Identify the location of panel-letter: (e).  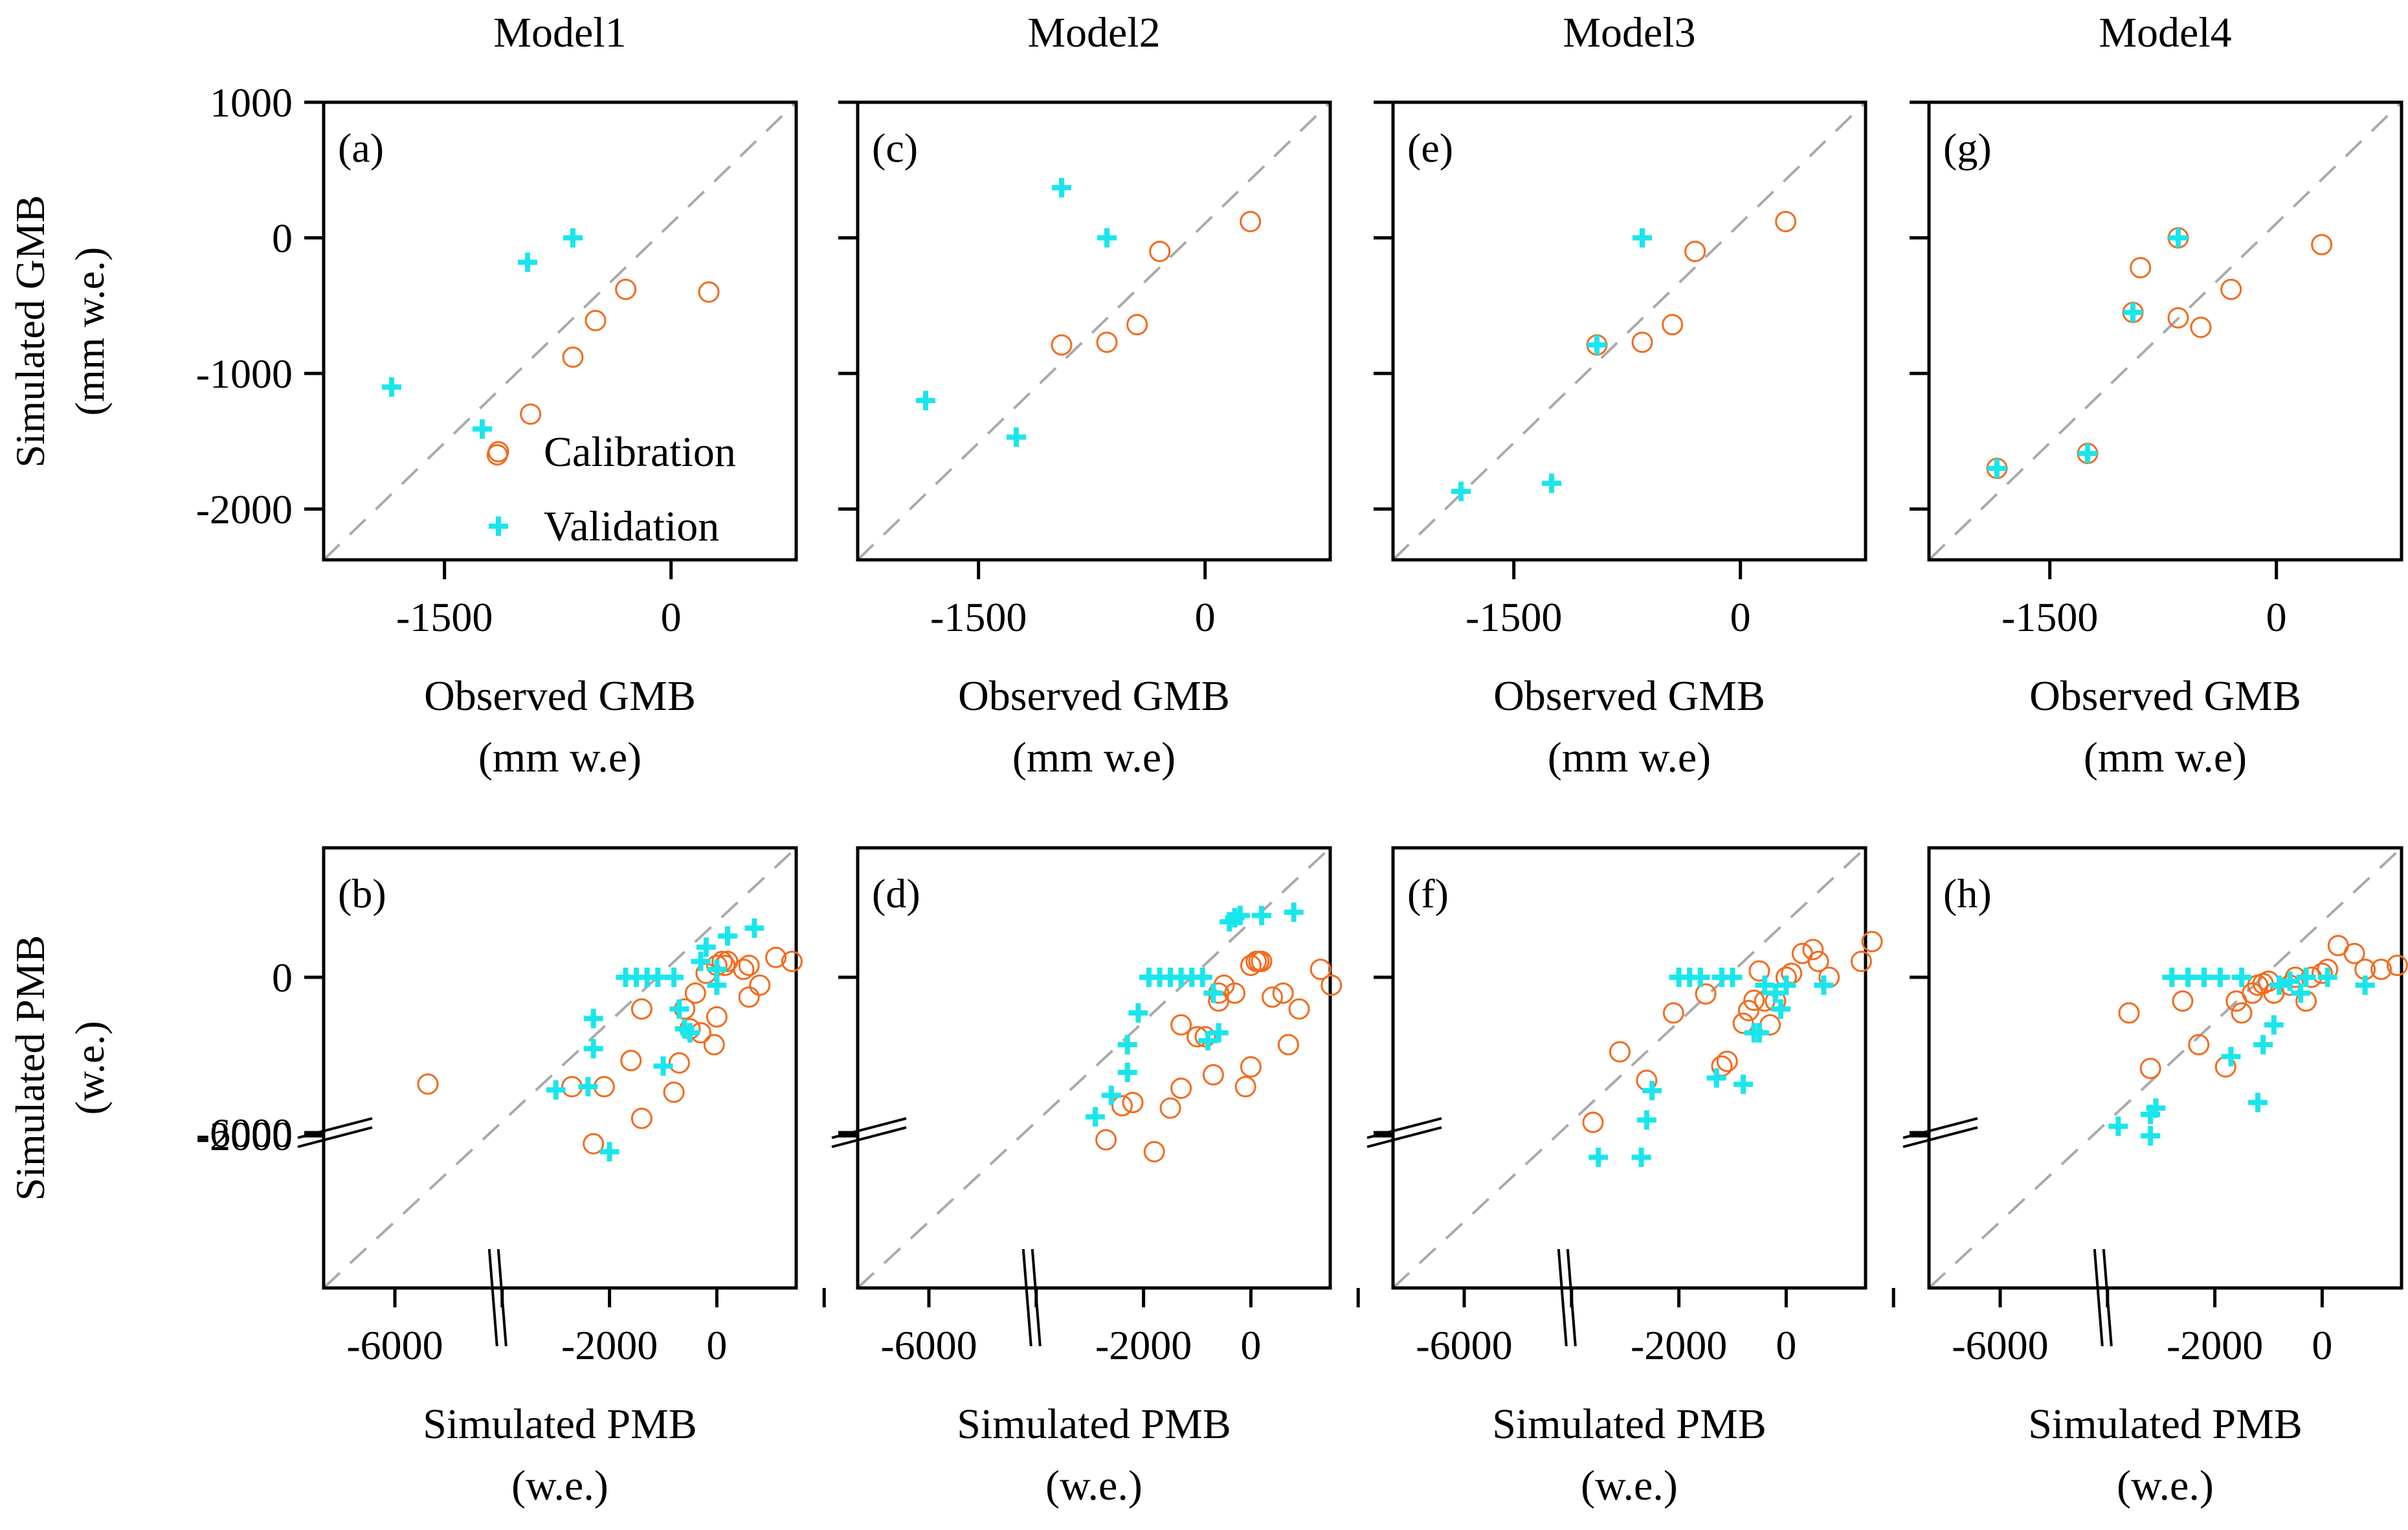
(1430, 148).